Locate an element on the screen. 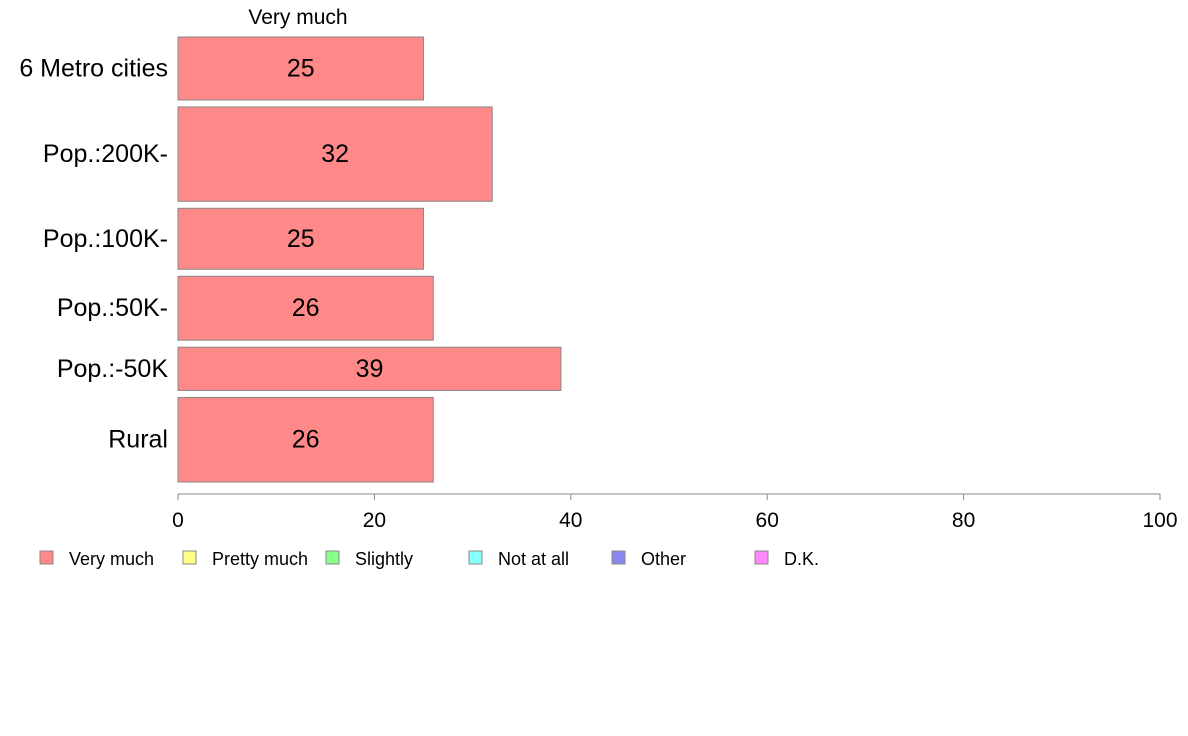  category-label: Pop.:-50K is located at coordinates (113, 369).